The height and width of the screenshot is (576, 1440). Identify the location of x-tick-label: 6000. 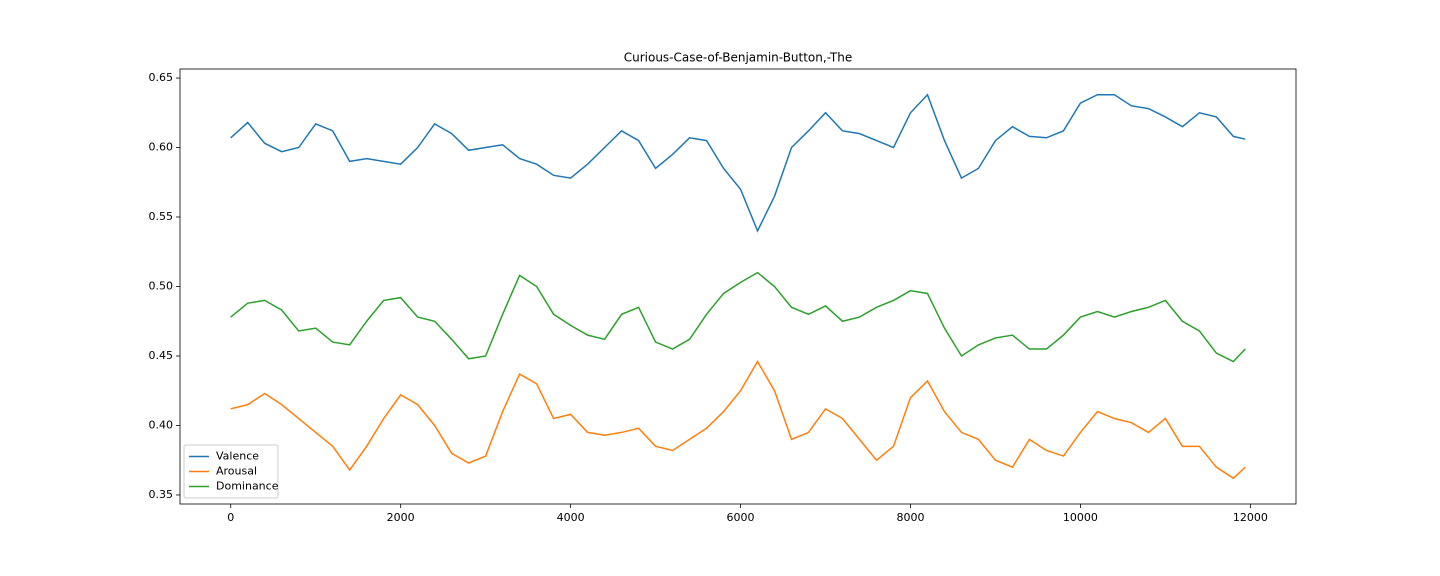
(741, 517).